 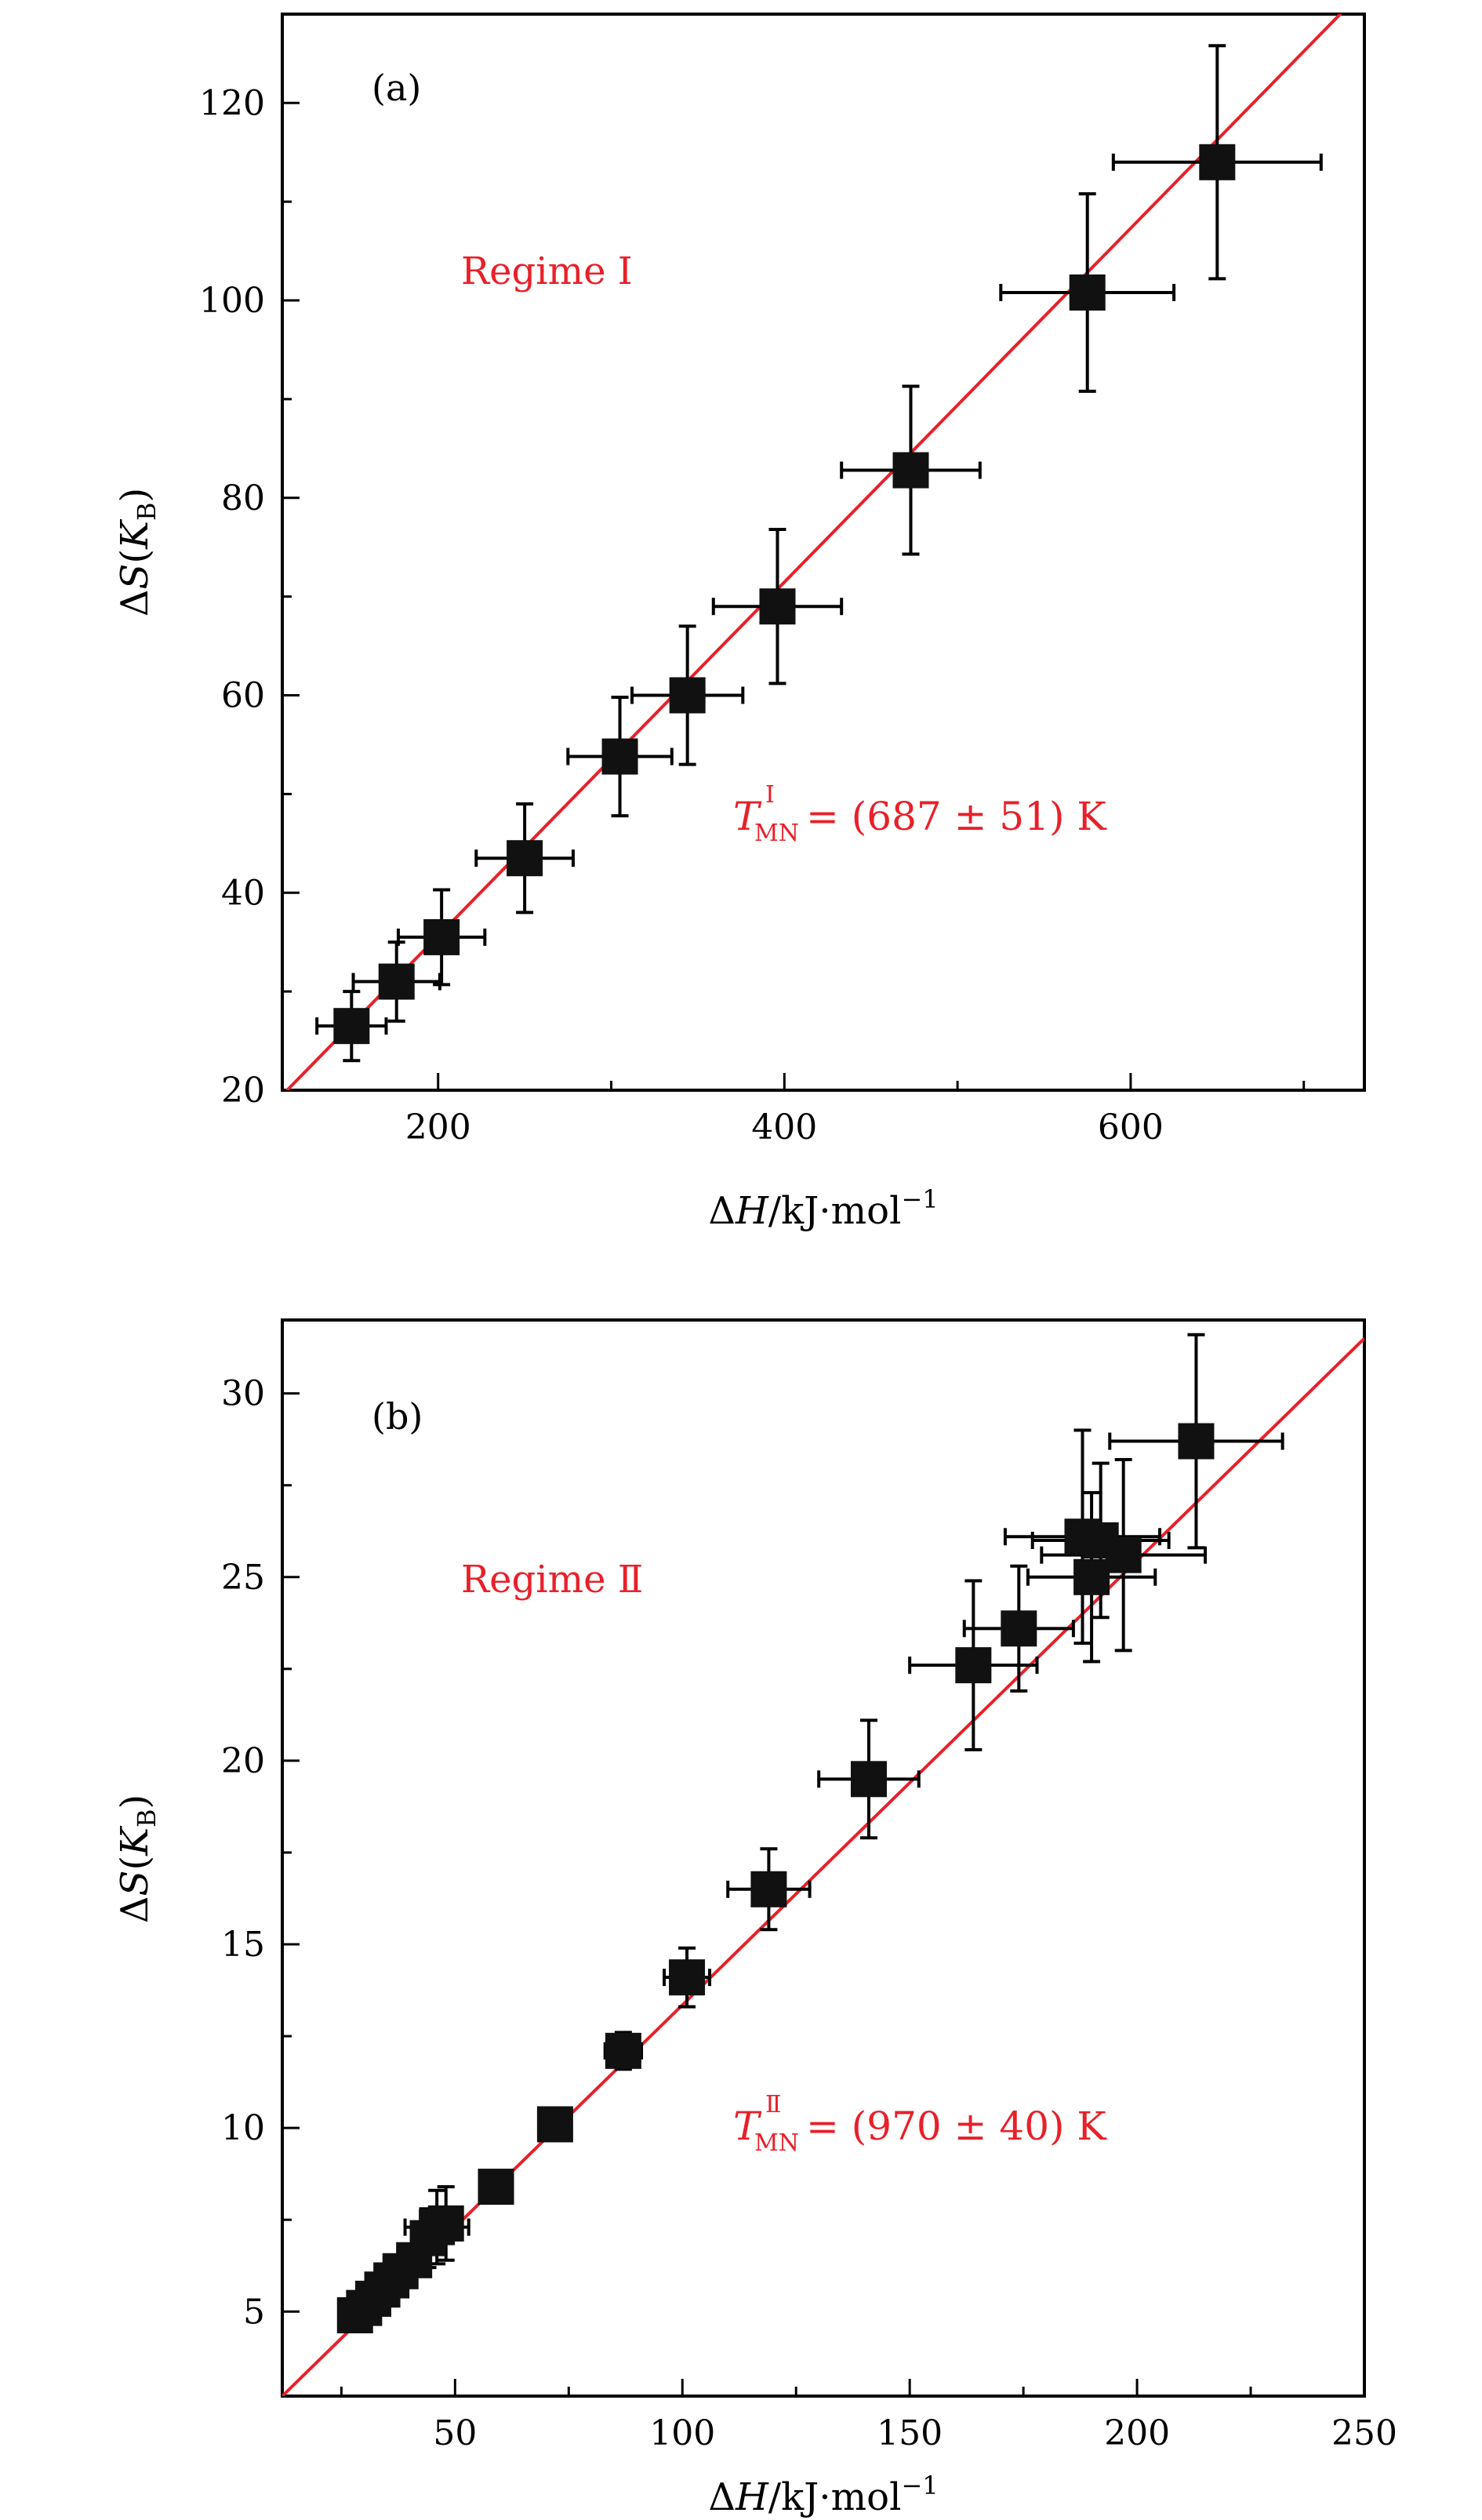 What do you see at coordinates (682, 2433) in the screenshot?
I see `x-tick-label: 100` at bounding box center [682, 2433].